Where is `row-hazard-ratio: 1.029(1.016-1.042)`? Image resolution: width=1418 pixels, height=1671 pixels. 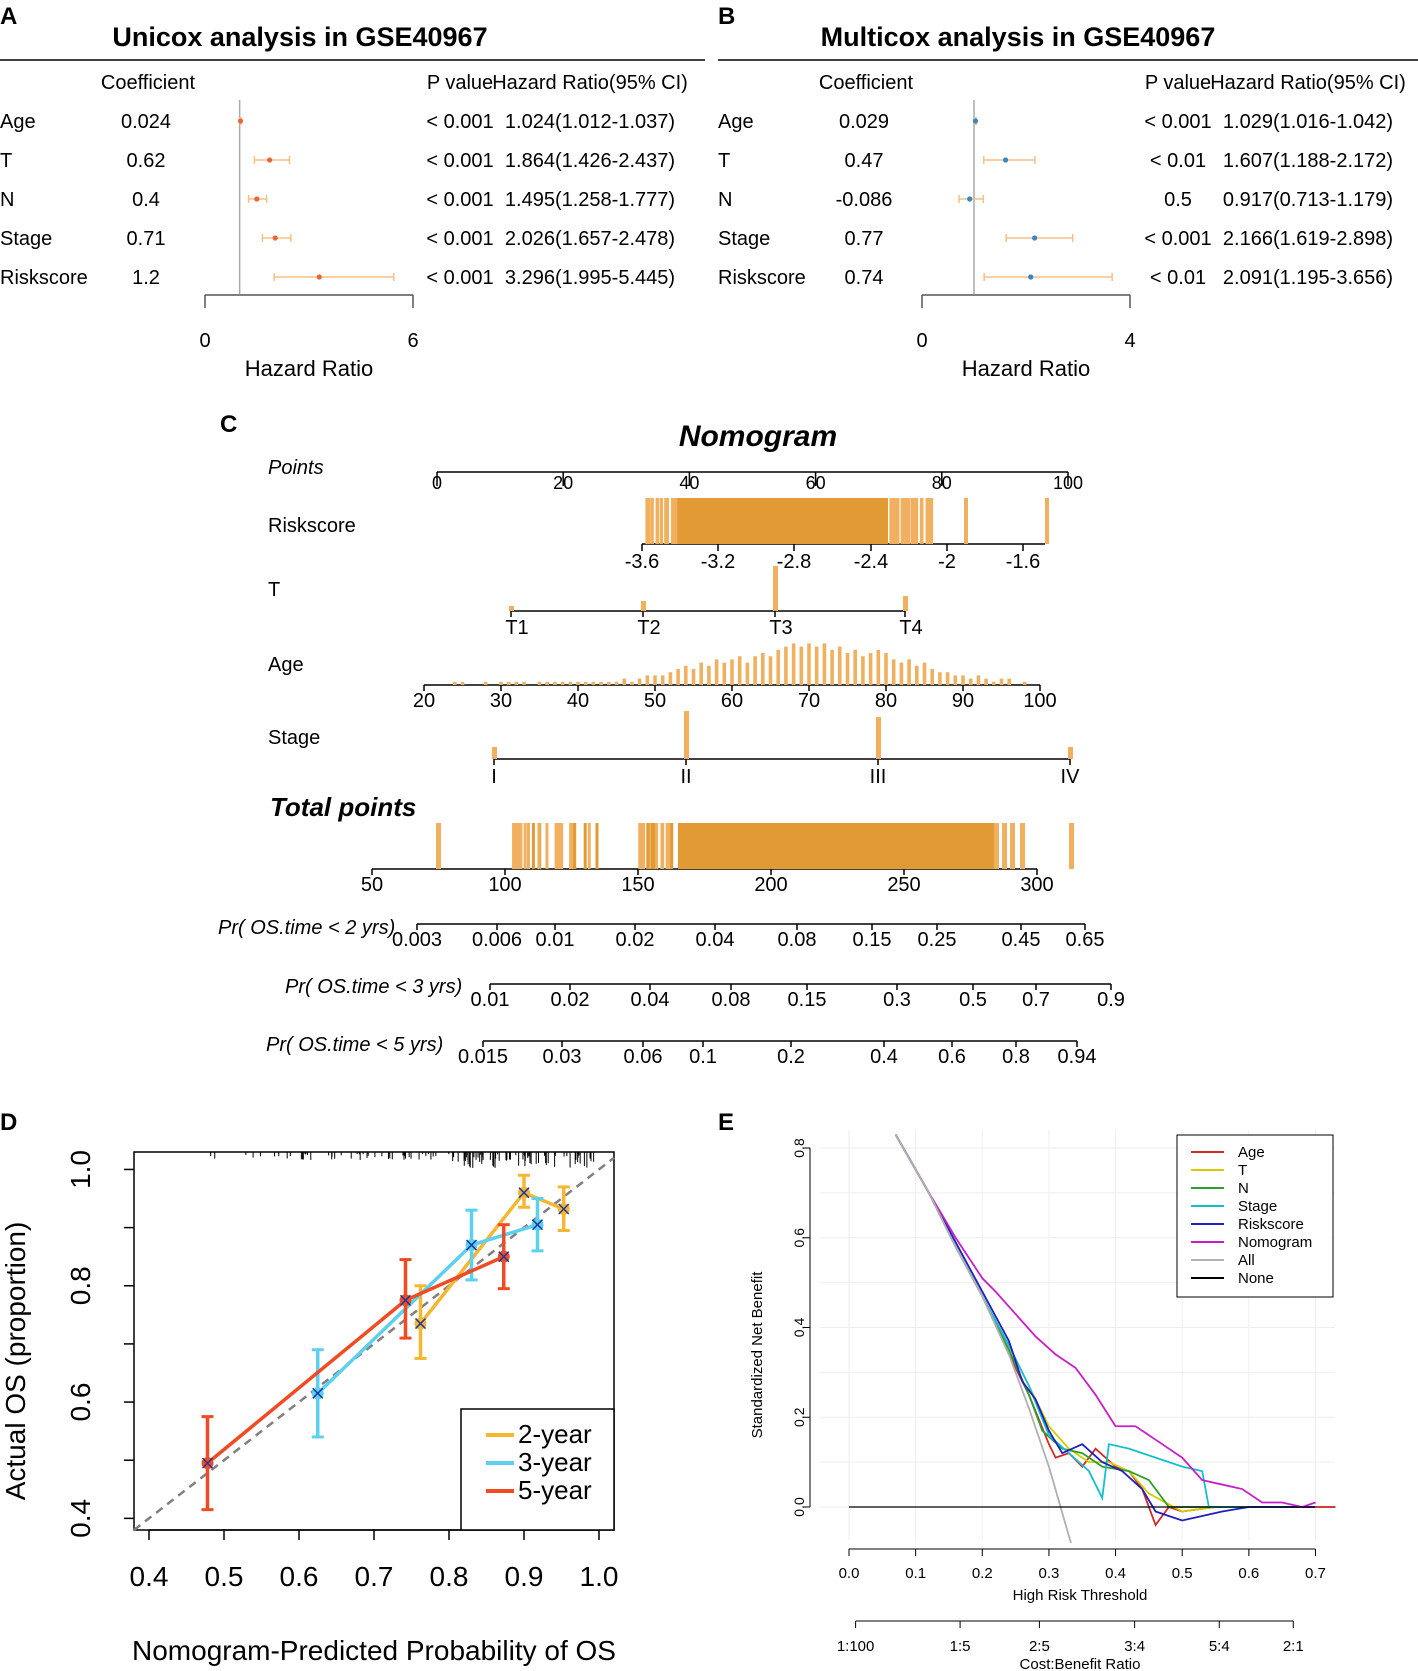 row-hazard-ratio: 1.029(1.016-1.042) is located at coordinates (1308, 122).